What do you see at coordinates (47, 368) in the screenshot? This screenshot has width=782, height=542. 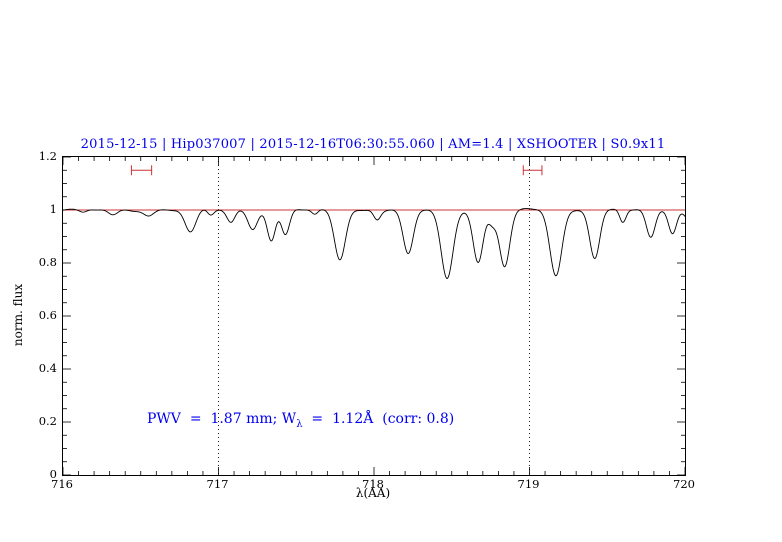 I see `y-tick-label: 0.4` at bounding box center [47, 368].